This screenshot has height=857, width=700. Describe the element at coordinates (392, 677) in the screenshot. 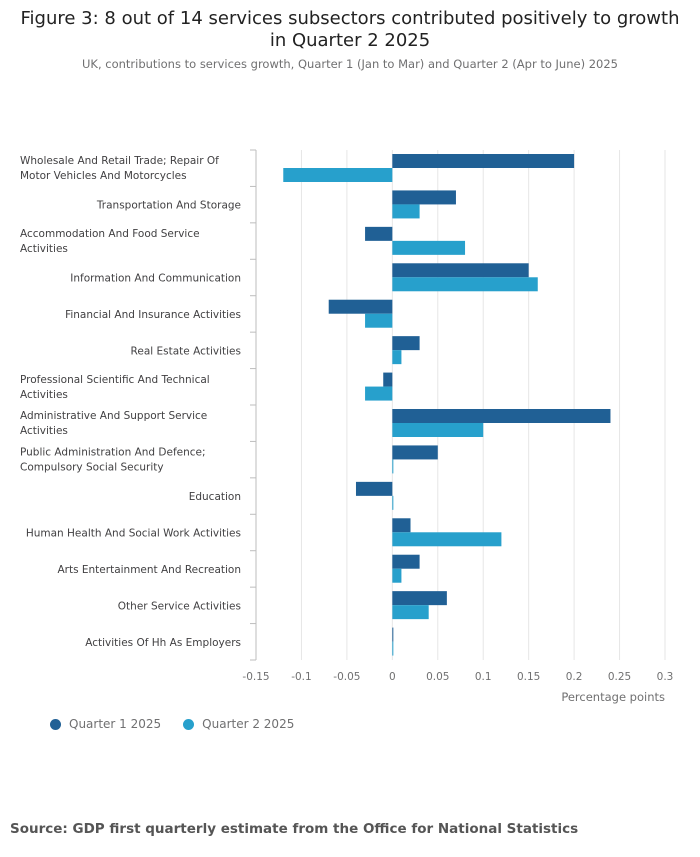

I see `x-tick-label: 0` at that location.